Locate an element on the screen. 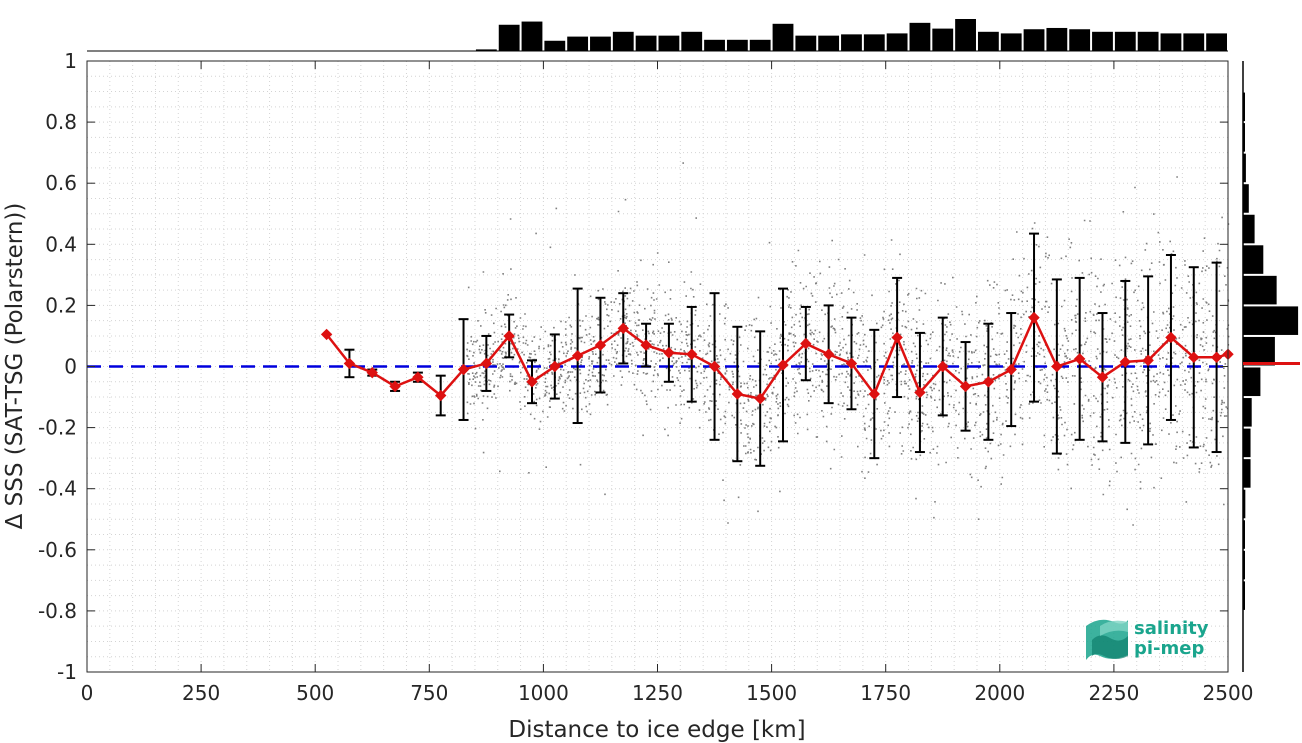  x-tick-label: 2000 is located at coordinates (999, 693).